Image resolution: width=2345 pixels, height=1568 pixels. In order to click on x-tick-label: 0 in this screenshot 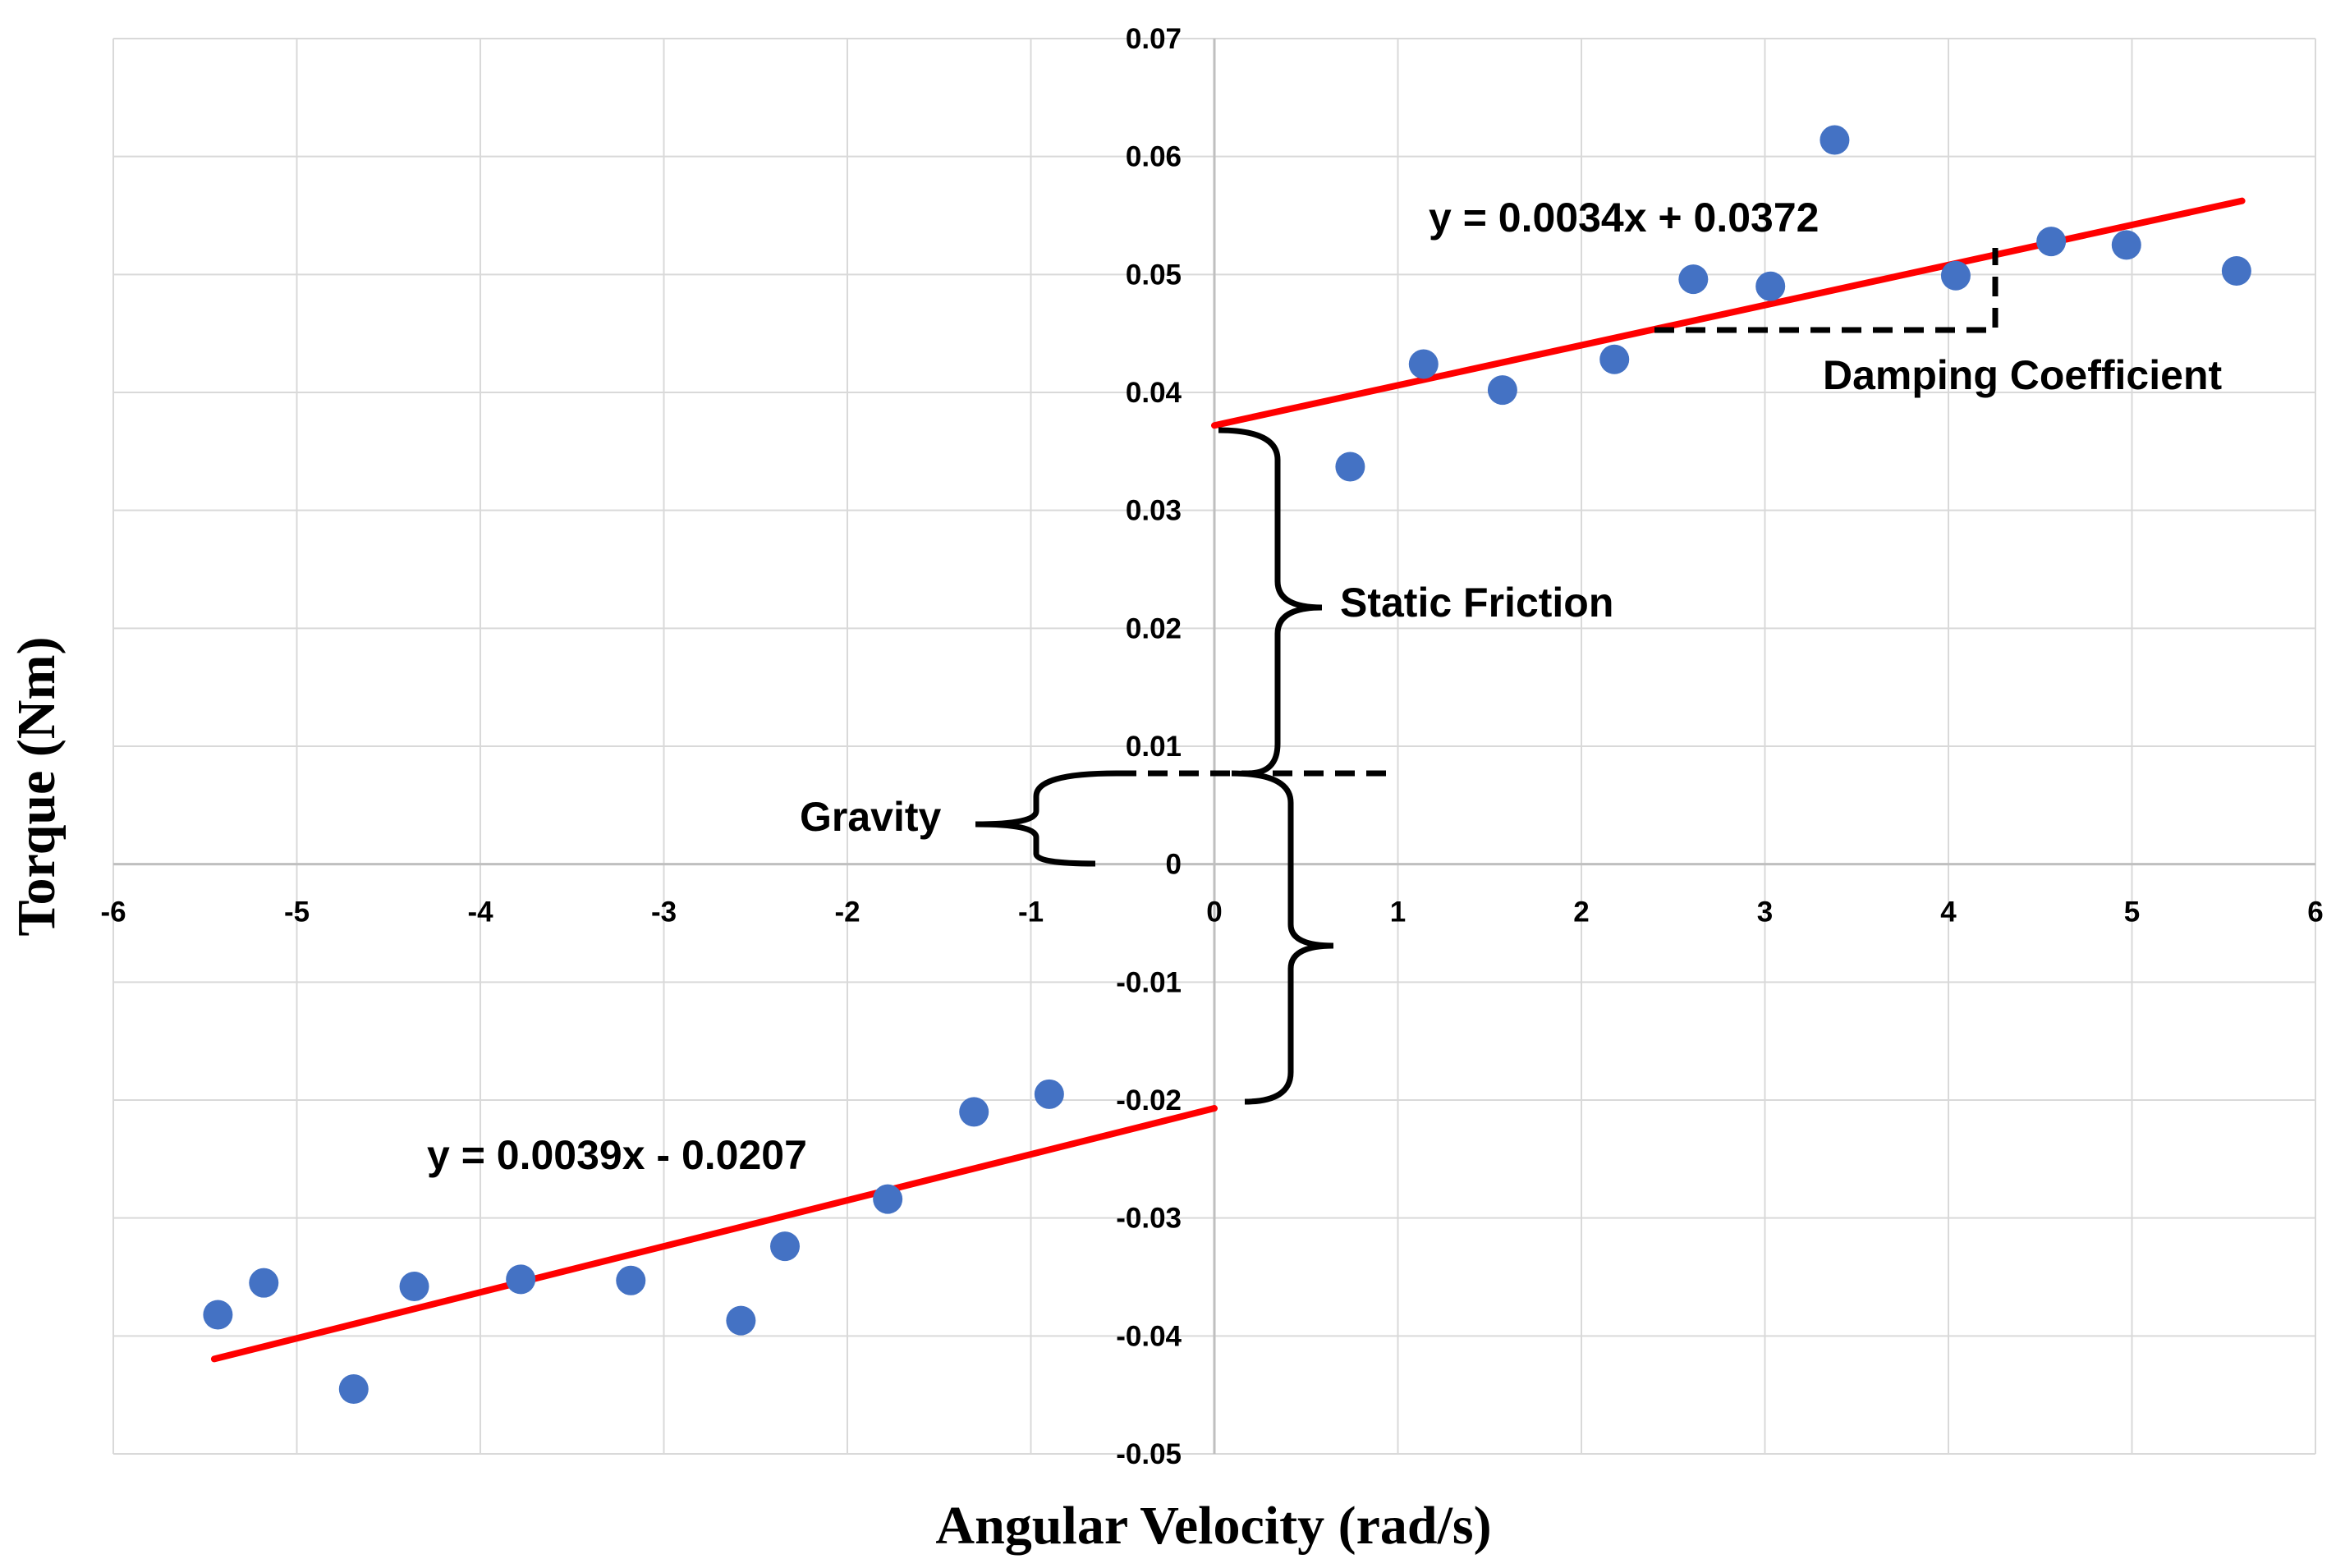, I will do `click(1214, 912)`.